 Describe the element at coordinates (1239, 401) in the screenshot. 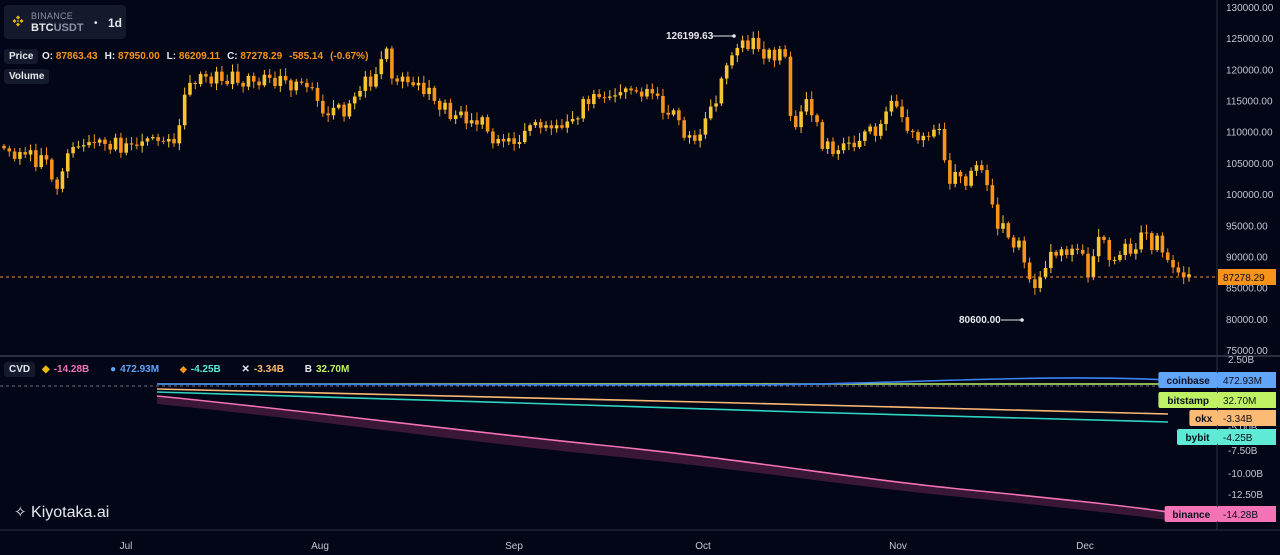

I see `exchange-badge-value: 32.70M` at that location.